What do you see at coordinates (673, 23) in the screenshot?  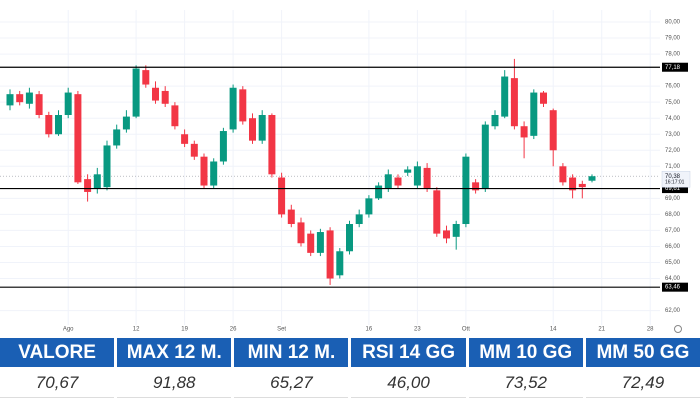 I see `y-tick-label: 80,00` at bounding box center [673, 23].